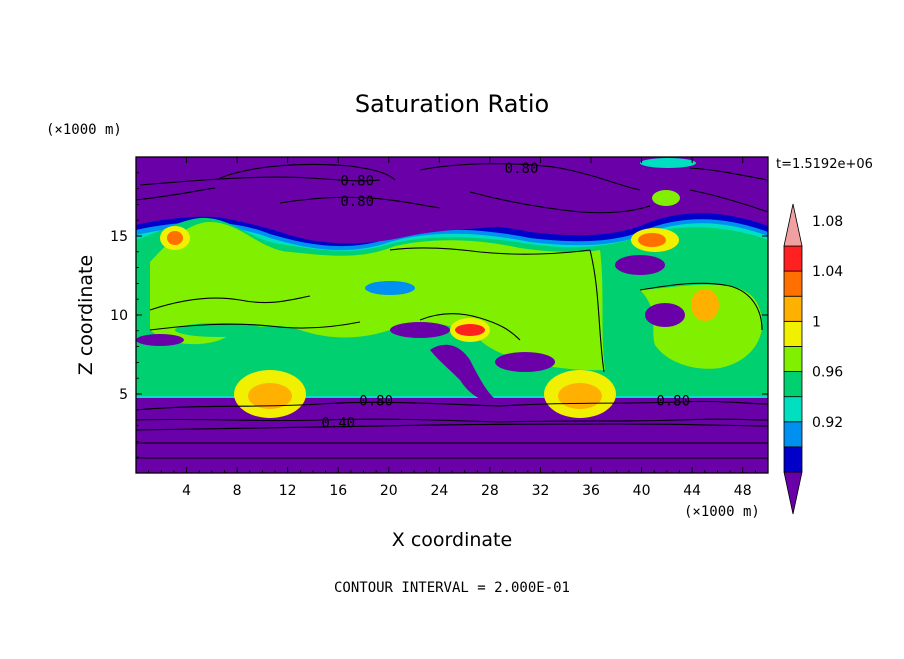 The height and width of the screenshot is (659, 904). Describe the element at coordinates (490, 491) in the screenshot. I see `x-tick-label: 28` at that location.